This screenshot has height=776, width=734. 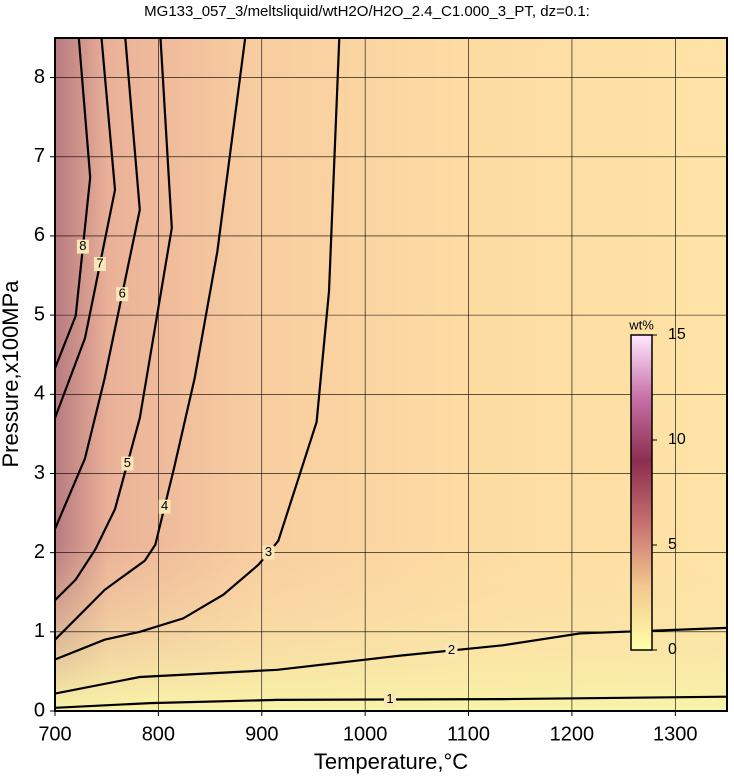 What do you see at coordinates (39, 77) in the screenshot?
I see `y-tick-label: 8` at bounding box center [39, 77].